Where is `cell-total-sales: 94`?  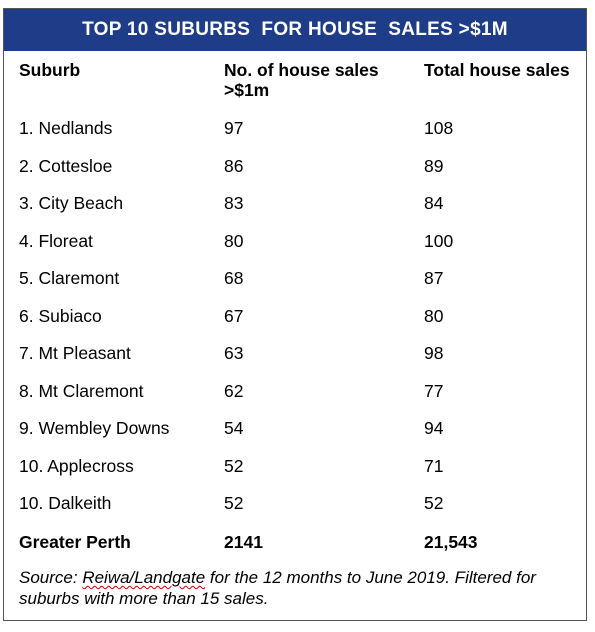
cell-total-sales: 94 is located at coordinates (434, 428).